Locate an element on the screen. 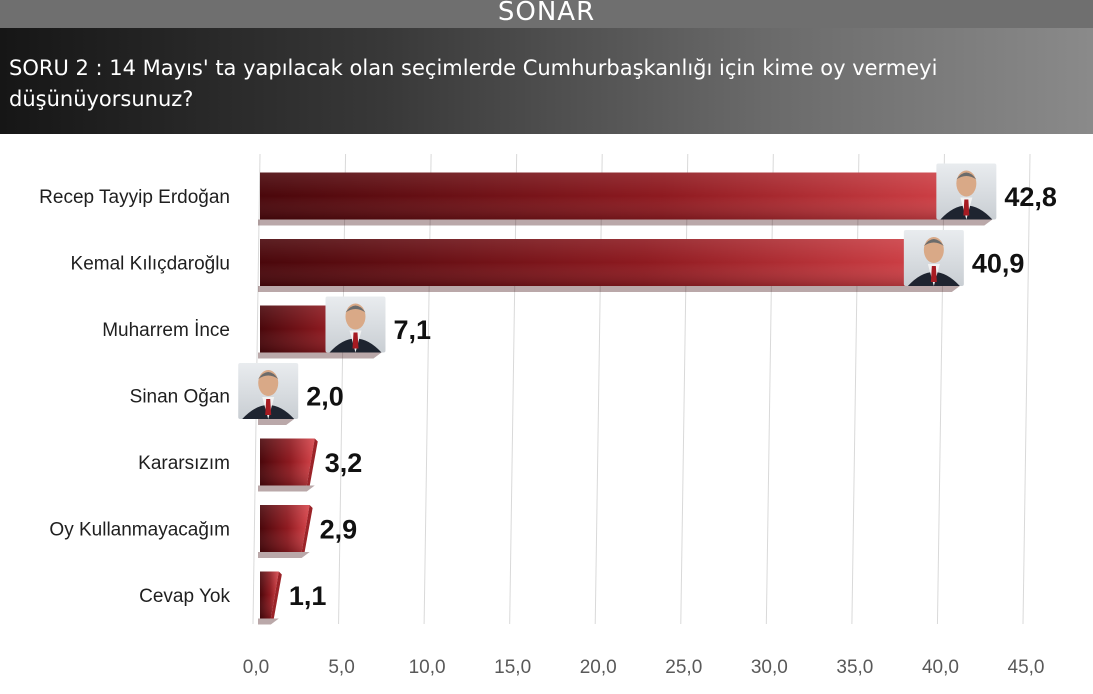  category-label: Muharrem İnce is located at coordinates (166, 330).